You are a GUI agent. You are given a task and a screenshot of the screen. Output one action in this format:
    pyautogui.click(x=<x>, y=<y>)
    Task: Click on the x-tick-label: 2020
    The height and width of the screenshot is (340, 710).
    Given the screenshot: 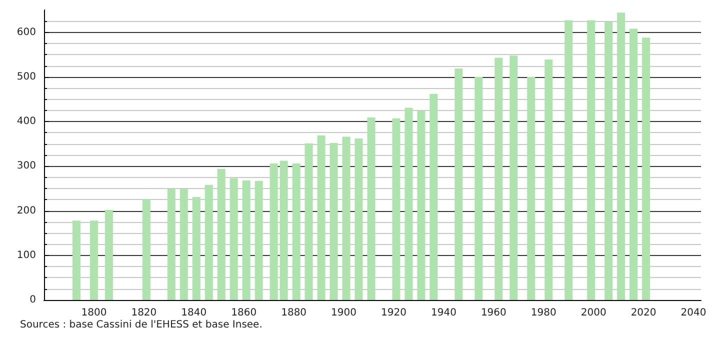 What is the action you would take?
    pyautogui.click(x=643, y=313)
    